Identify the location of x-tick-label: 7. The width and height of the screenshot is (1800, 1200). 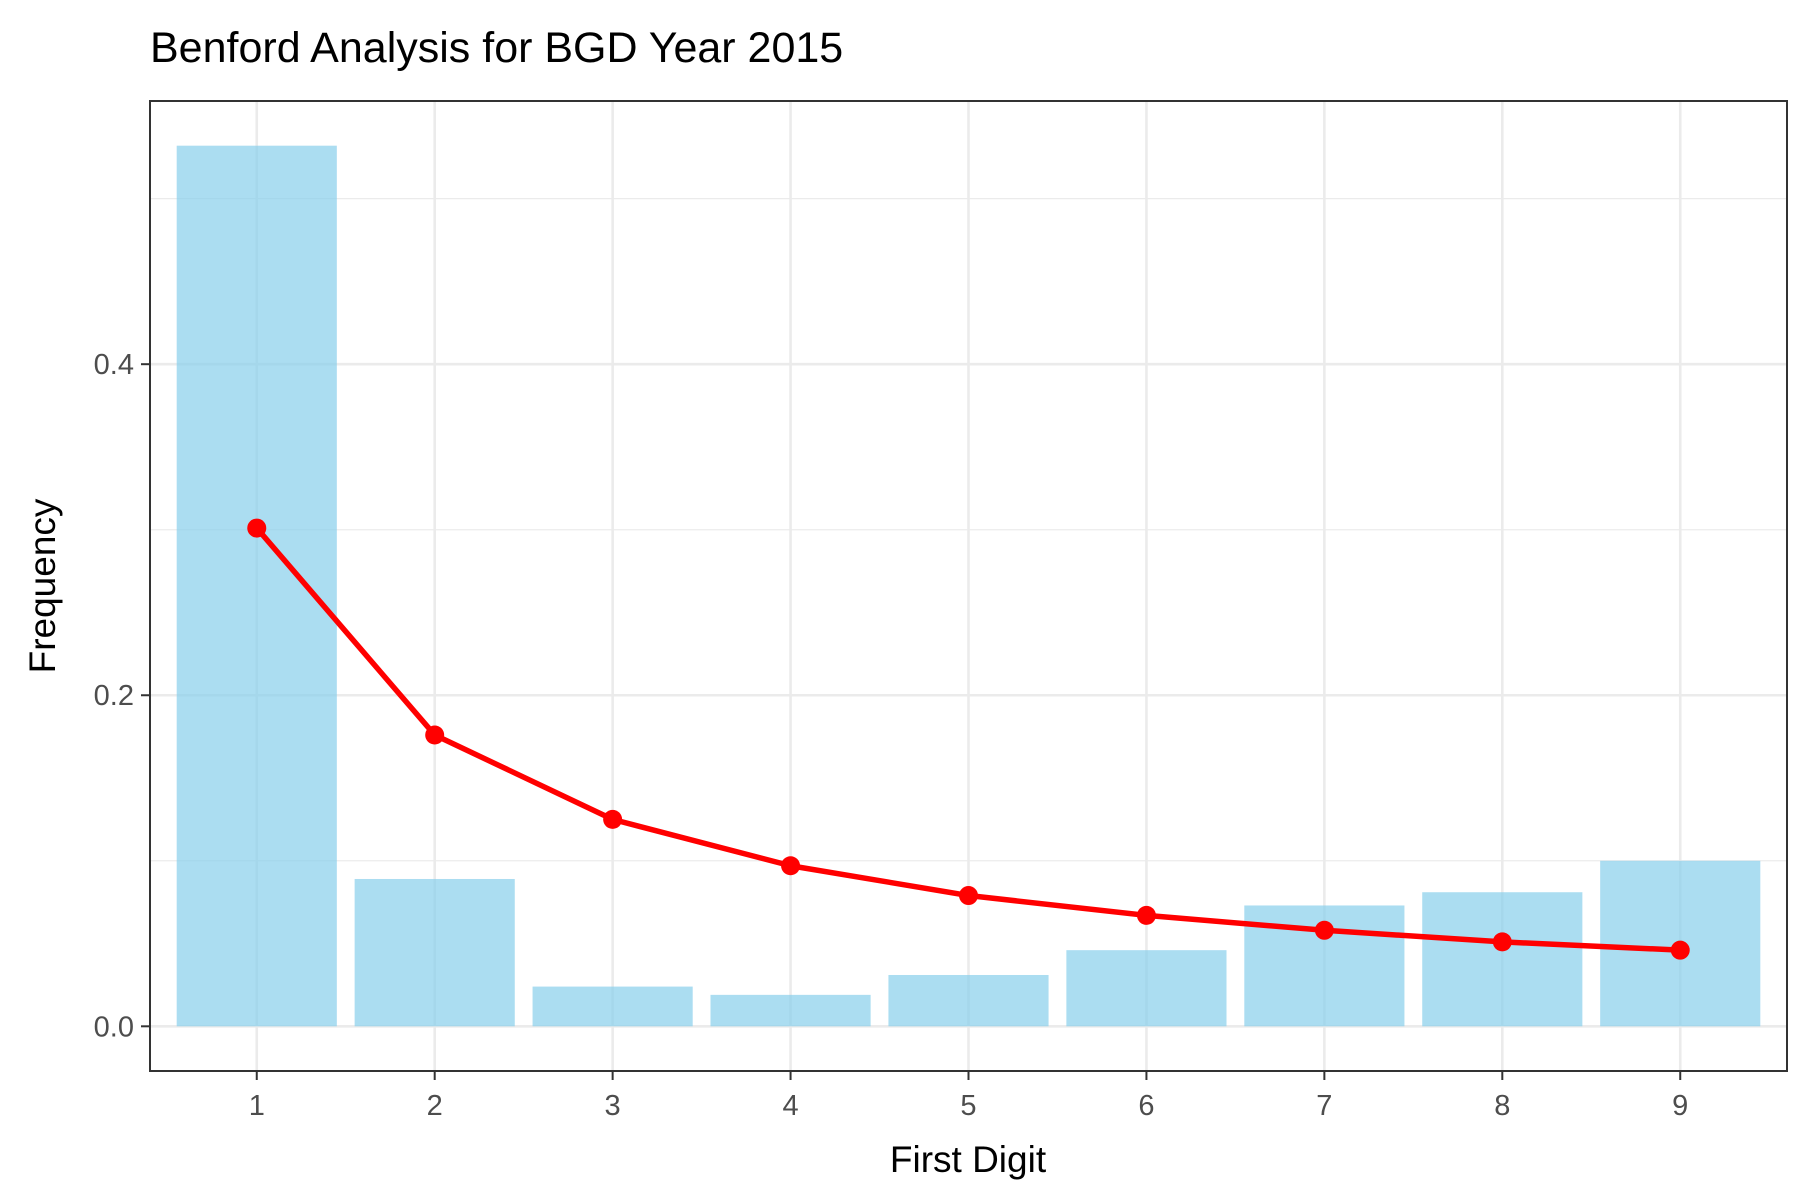
(1324, 1106).